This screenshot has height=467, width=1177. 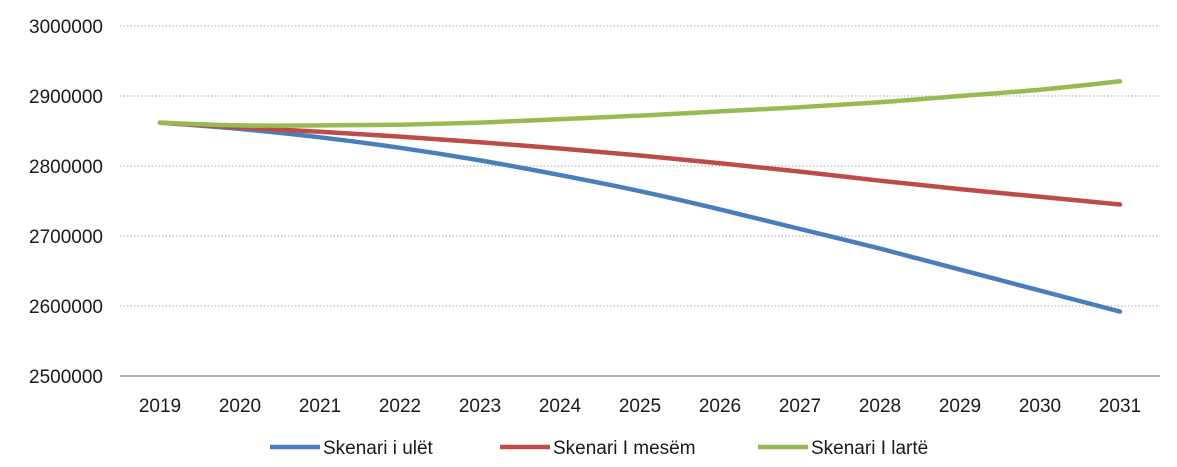 I want to click on x-tick-label: 2029, so click(x=960, y=406).